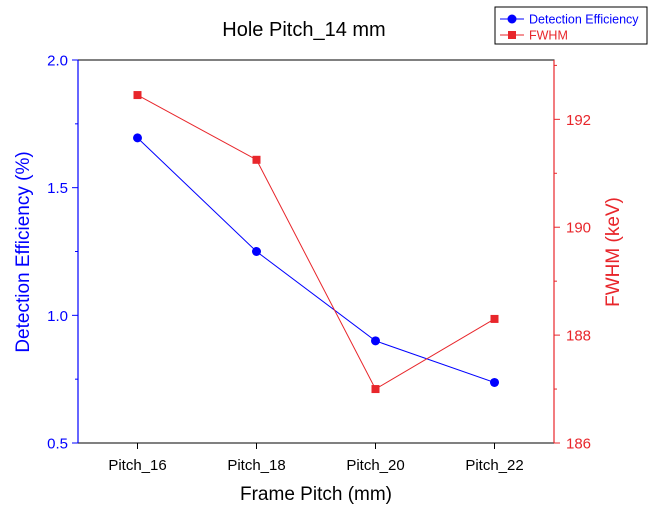  What do you see at coordinates (548, 36) in the screenshot?
I see `legend-label-fwhm: FWHM` at bounding box center [548, 36].